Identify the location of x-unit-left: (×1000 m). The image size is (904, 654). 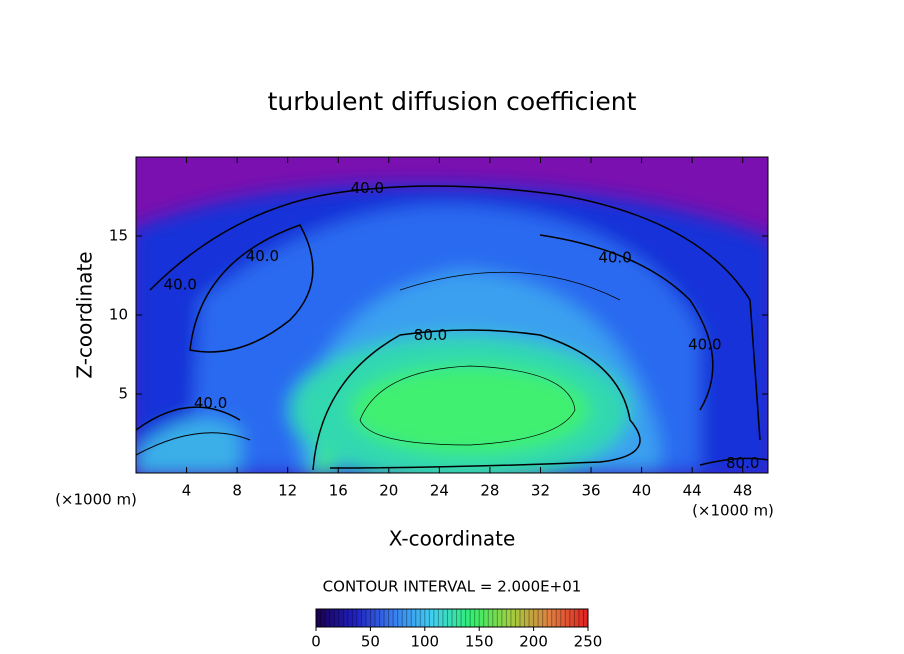
(96, 500).